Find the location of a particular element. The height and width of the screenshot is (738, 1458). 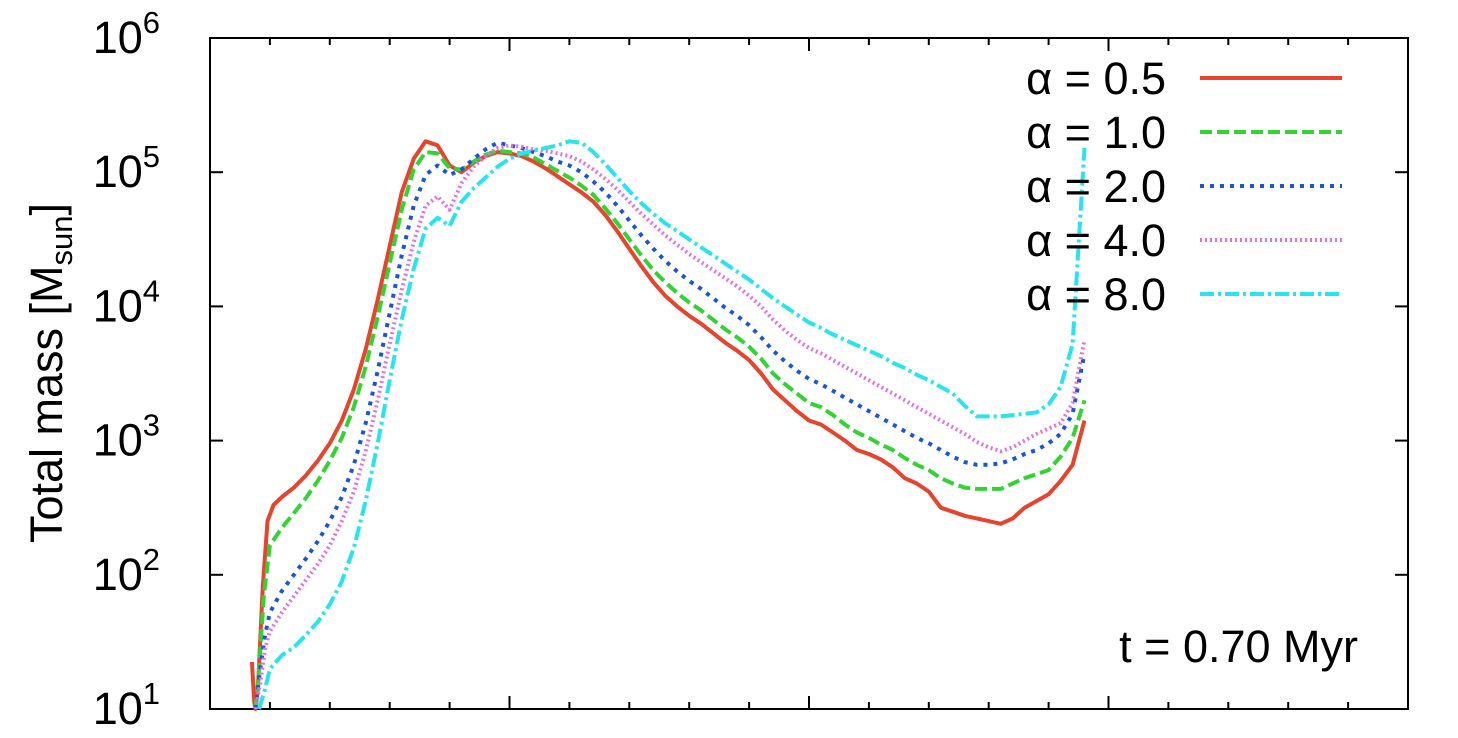

y-tick-label: 10⁴ is located at coordinates (126, 302).